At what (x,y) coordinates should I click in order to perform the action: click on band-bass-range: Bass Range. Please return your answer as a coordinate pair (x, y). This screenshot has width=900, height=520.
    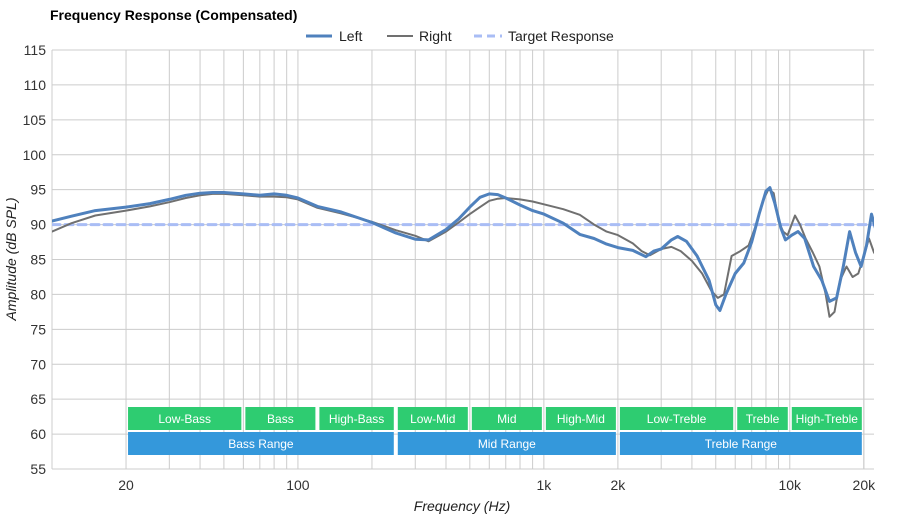
    Looking at the image, I should click on (261, 443).